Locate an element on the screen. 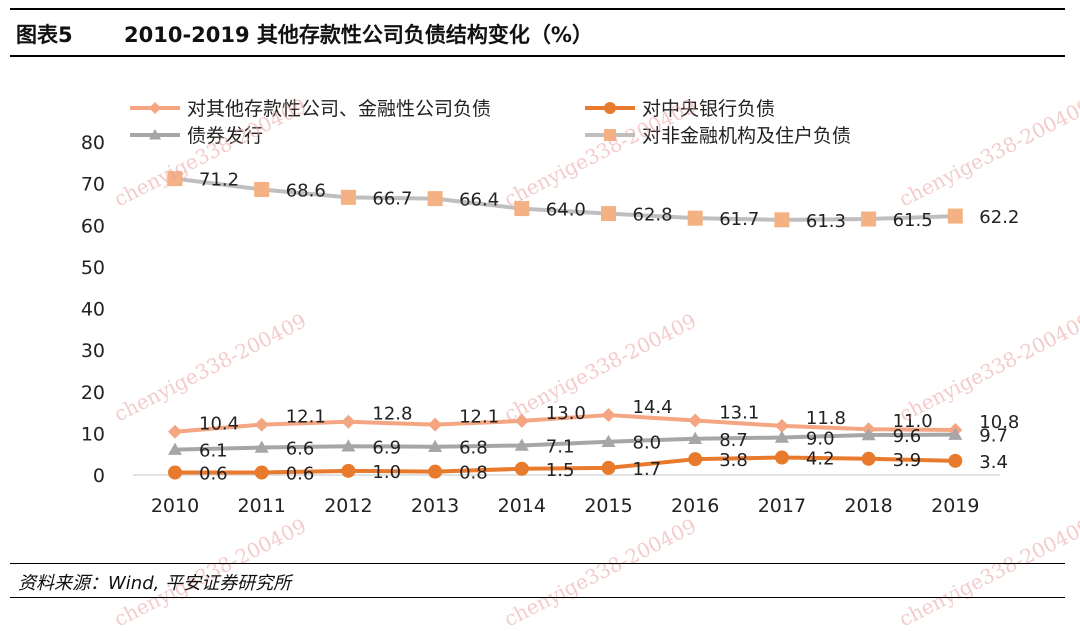  x-tick-label: 2012 is located at coordinates (348, 506).